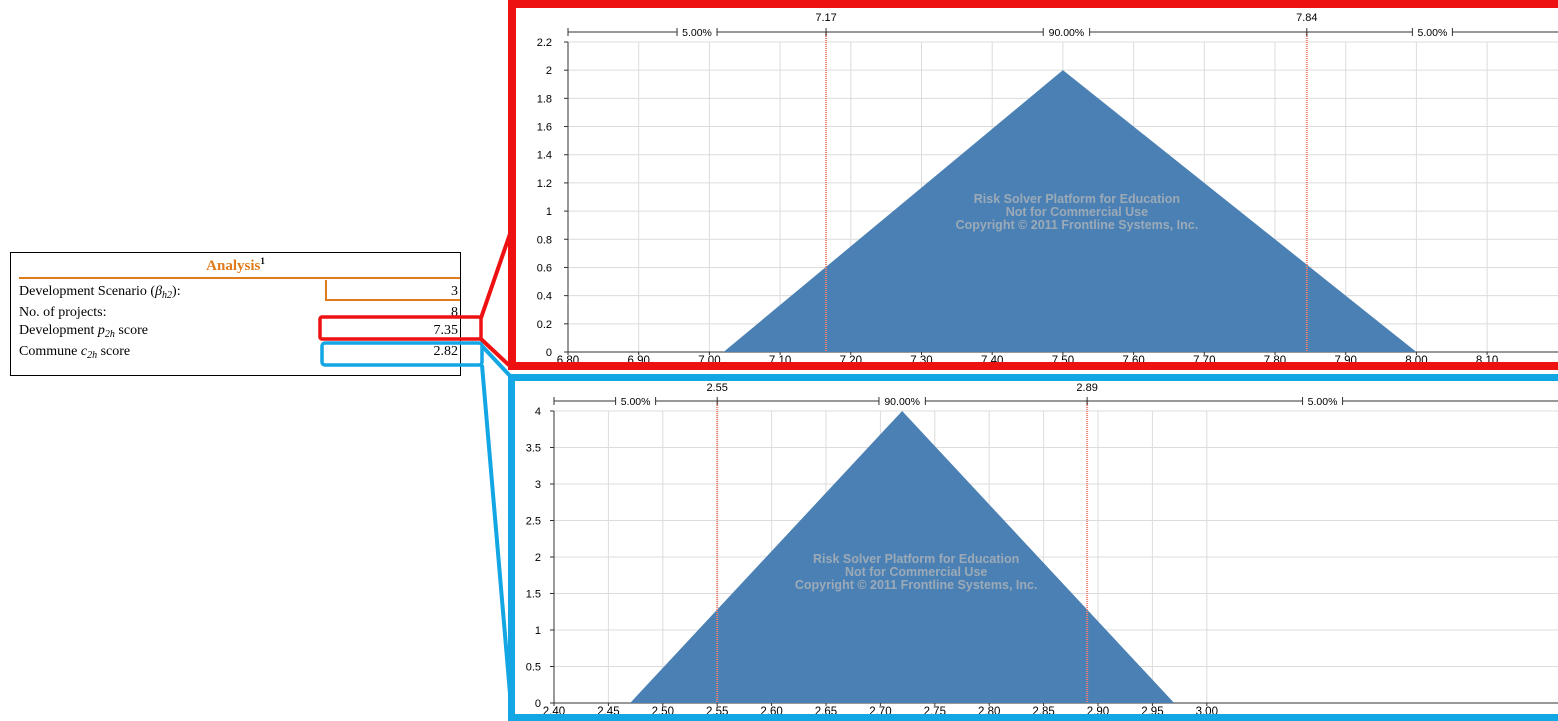  Describe the element at coordinates (497, 541) in the screenshot. I see `blue-connector-bottom` at that location.